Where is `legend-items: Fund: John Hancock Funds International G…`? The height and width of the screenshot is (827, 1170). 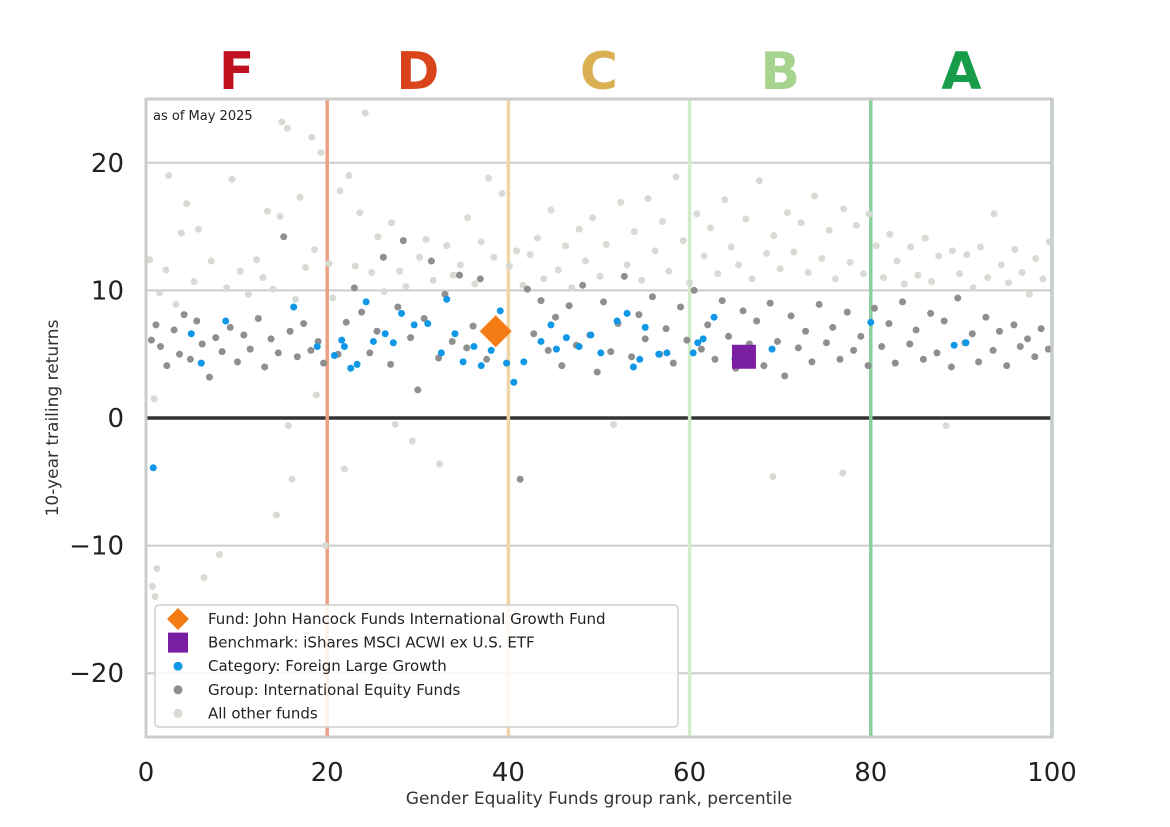 legend-items: Fund: John Hancock Funds International G… is located at coordinates (386, 665).